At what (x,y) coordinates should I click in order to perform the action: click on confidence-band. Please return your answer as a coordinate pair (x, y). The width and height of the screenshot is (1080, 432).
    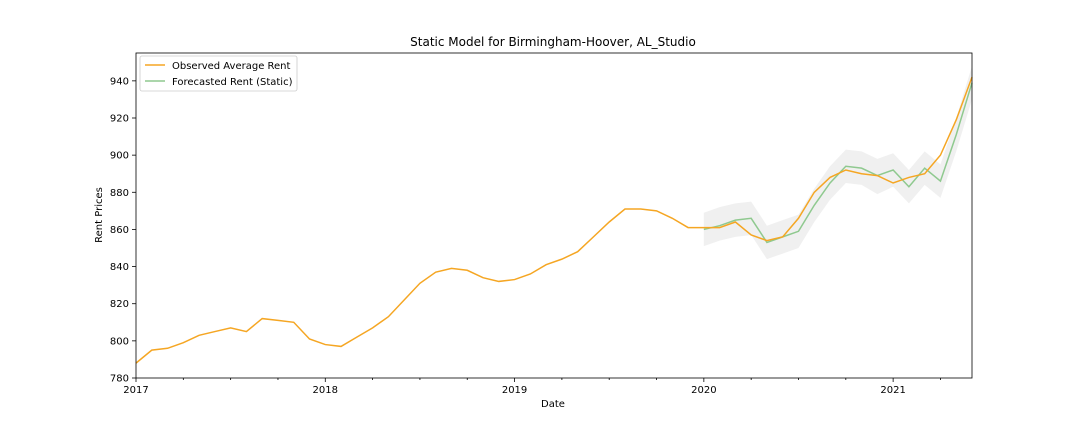
    Looking at the image, I should click on (837, 163).